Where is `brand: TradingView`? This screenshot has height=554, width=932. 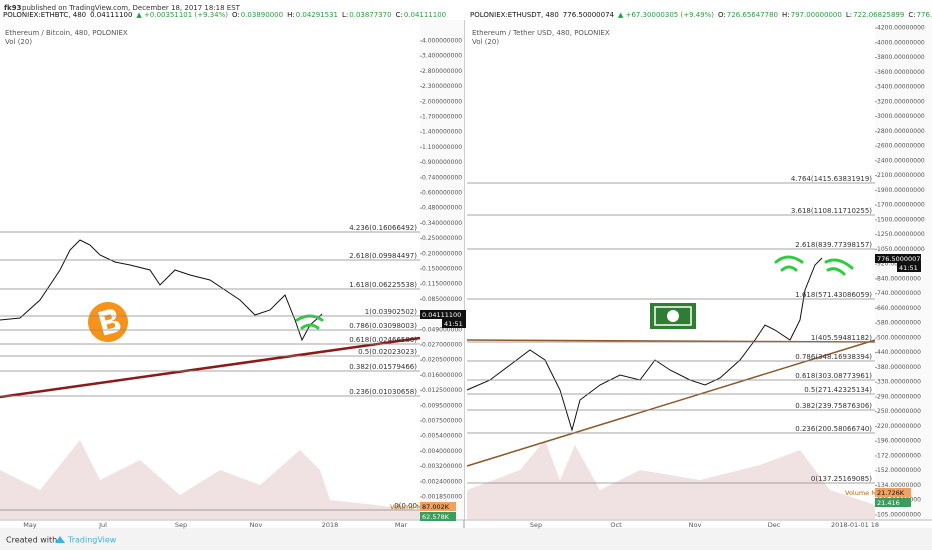
brand: TradingView is located at coordinates (92, 540).